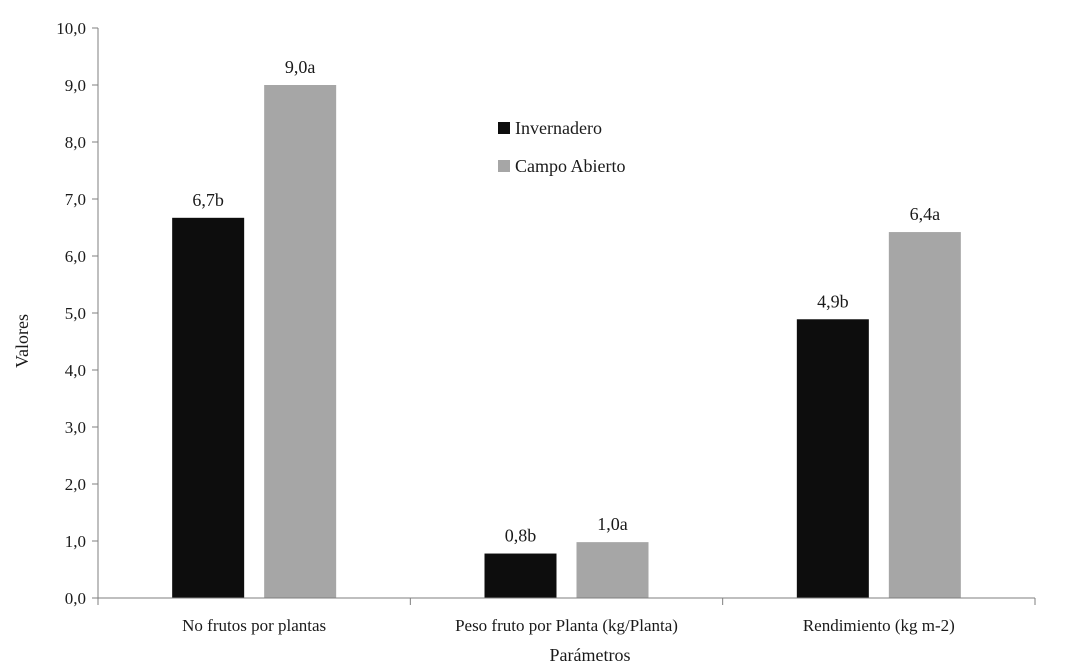 This screenshot has width=1065, height=666. What do you see at coordinates (71, 28) in the screenshot?
I see `y-tick-label: 10,0` at bounding box center [71, 28].